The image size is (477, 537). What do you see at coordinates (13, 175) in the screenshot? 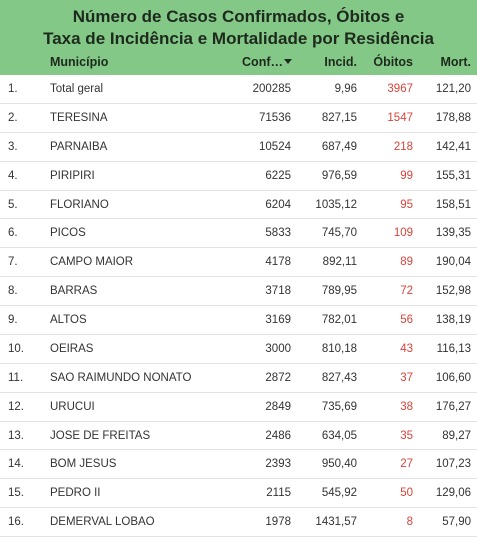
I see `row-index: 4.` at bounding box center [13, 175].